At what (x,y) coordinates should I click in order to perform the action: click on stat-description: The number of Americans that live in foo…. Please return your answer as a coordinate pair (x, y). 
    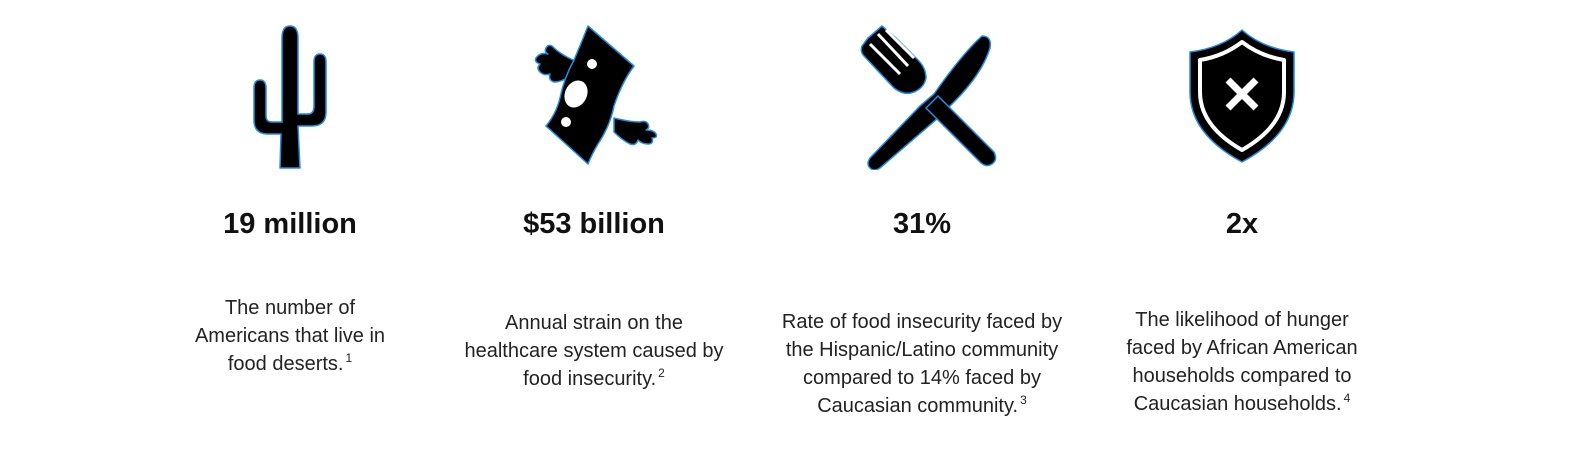
    Looking at the image, I should click on (290, 336).